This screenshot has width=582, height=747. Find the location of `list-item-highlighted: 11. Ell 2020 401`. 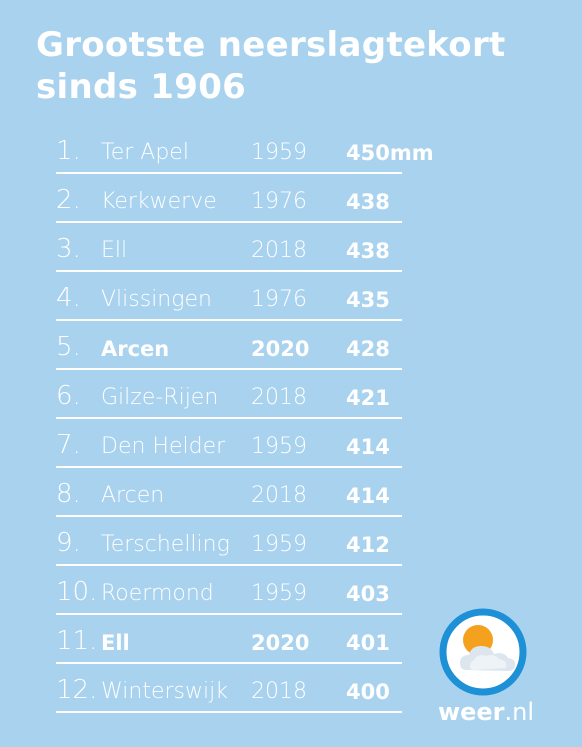

list-item-highlighted: 11. Ell 2020 401 is located at coordinates (276, 648).